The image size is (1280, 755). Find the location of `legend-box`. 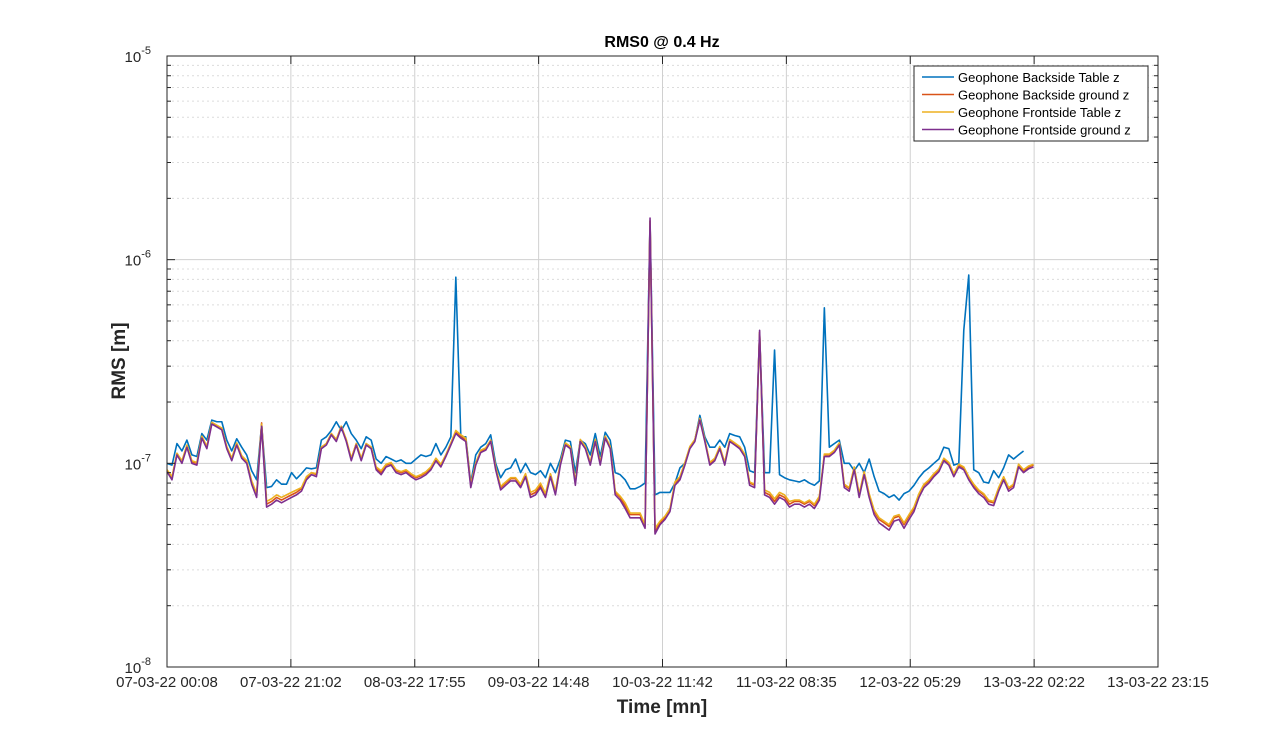

legend-box is located at coordinates (1031, 103).